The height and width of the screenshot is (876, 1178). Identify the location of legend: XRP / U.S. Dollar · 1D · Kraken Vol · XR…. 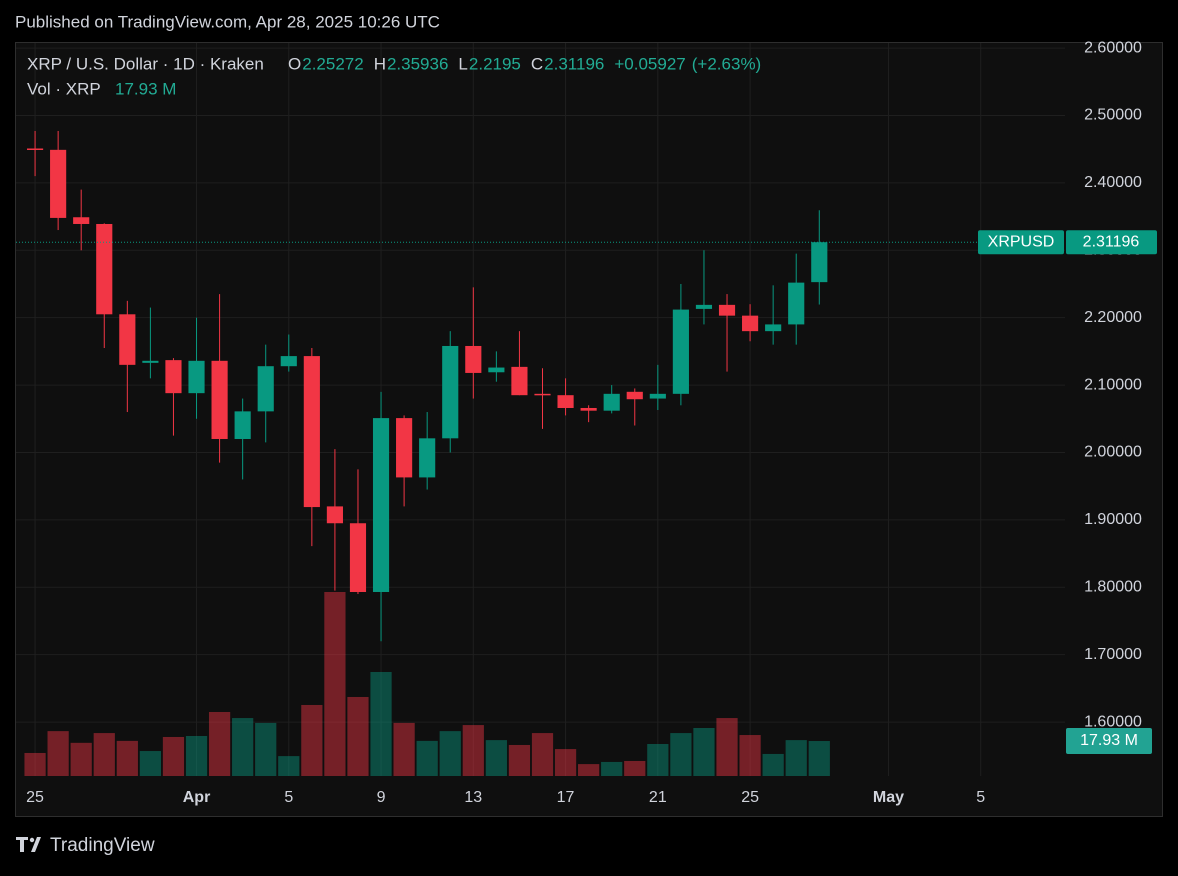
(394, 76).